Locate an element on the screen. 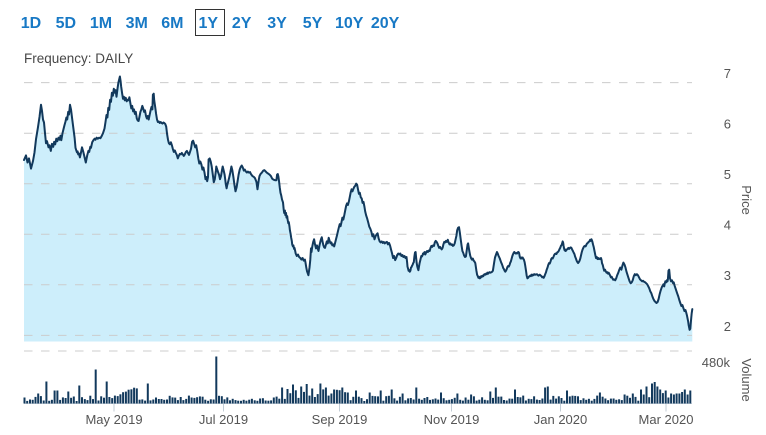 This screenshot has width=766, height=435. svg-text: Jan 2020 is located at coordinates (561, 419).